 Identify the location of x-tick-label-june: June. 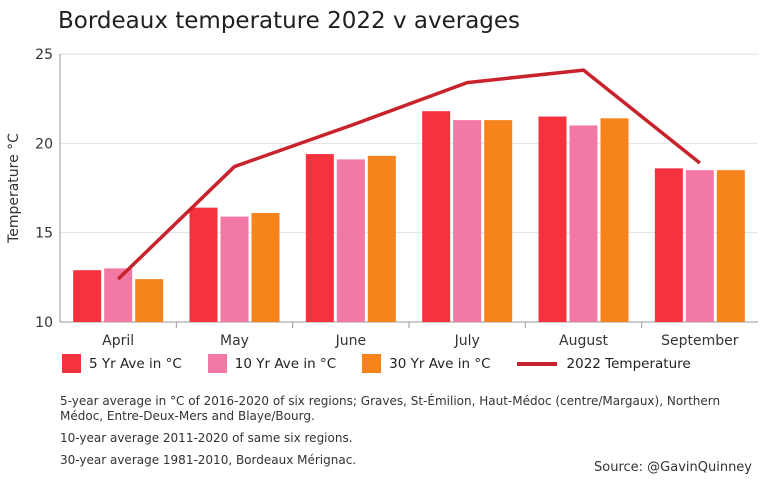
(351, 341).